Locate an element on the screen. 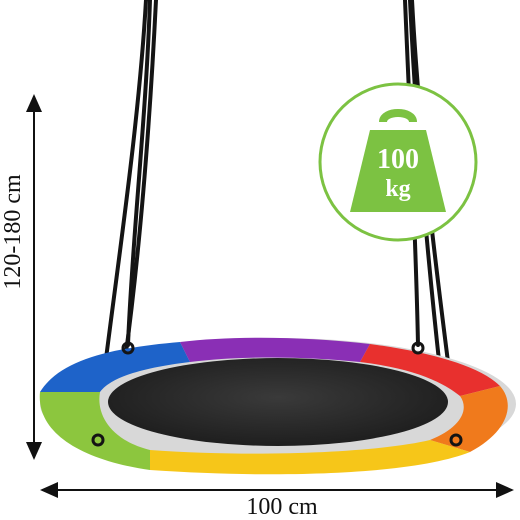 This screenshot has height=520, width=520. weight-icon is located at coordinates (398, 160).